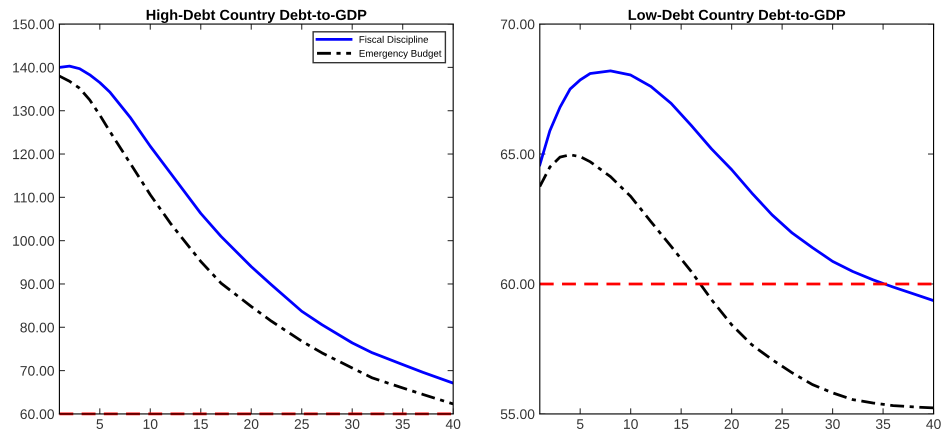  I want to click on legend-label: Emergency Budget, so click(401, 54).